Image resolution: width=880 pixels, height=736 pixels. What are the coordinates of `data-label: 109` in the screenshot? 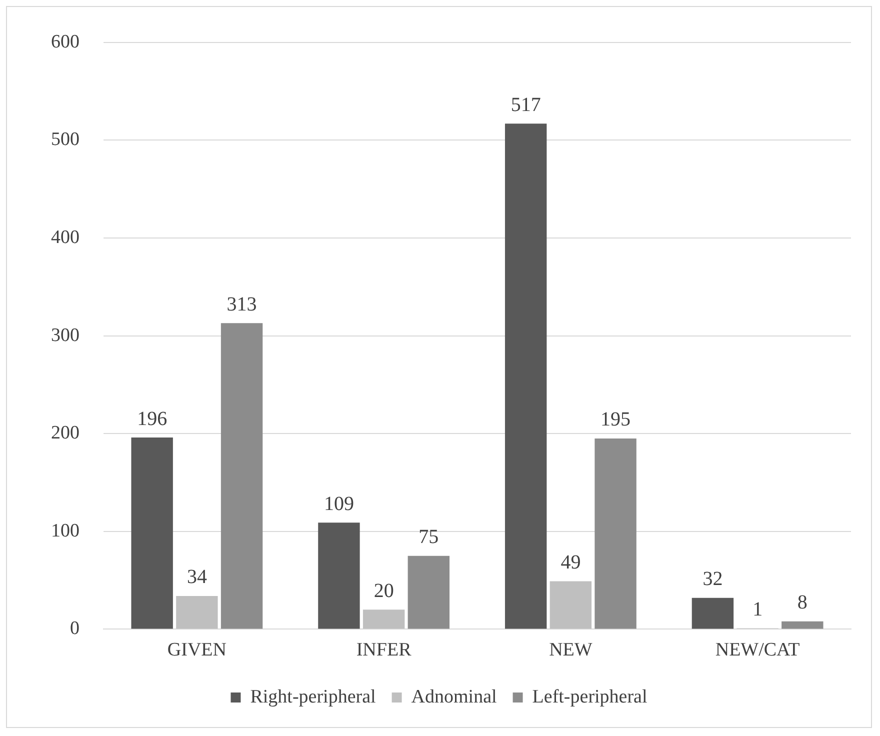 It's located at (339, 503).